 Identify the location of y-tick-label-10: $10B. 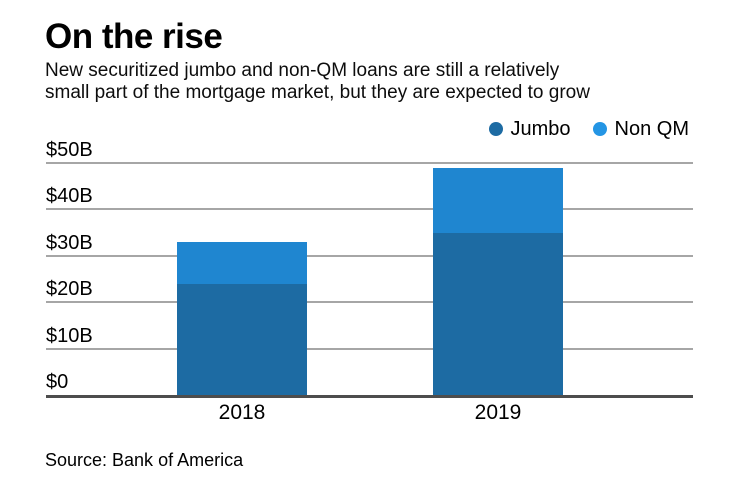
(69, 335).